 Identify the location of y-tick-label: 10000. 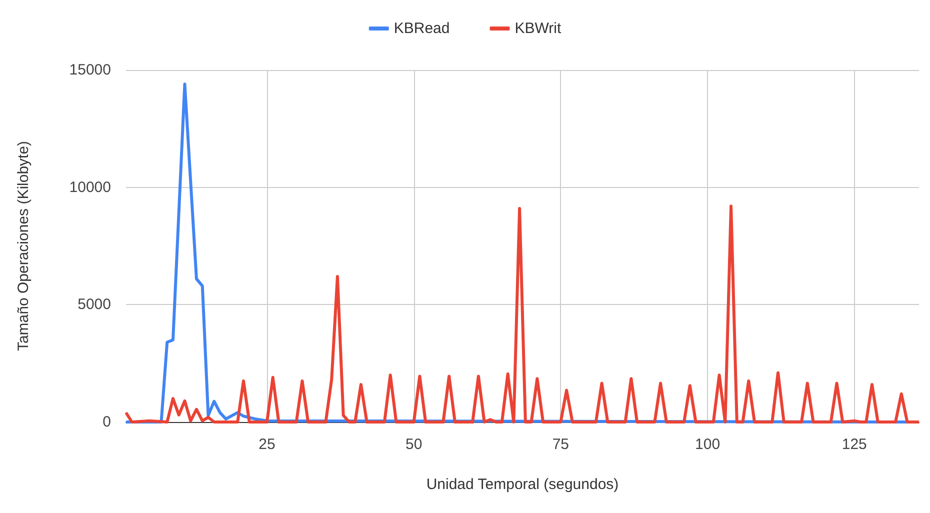
(90, 187).